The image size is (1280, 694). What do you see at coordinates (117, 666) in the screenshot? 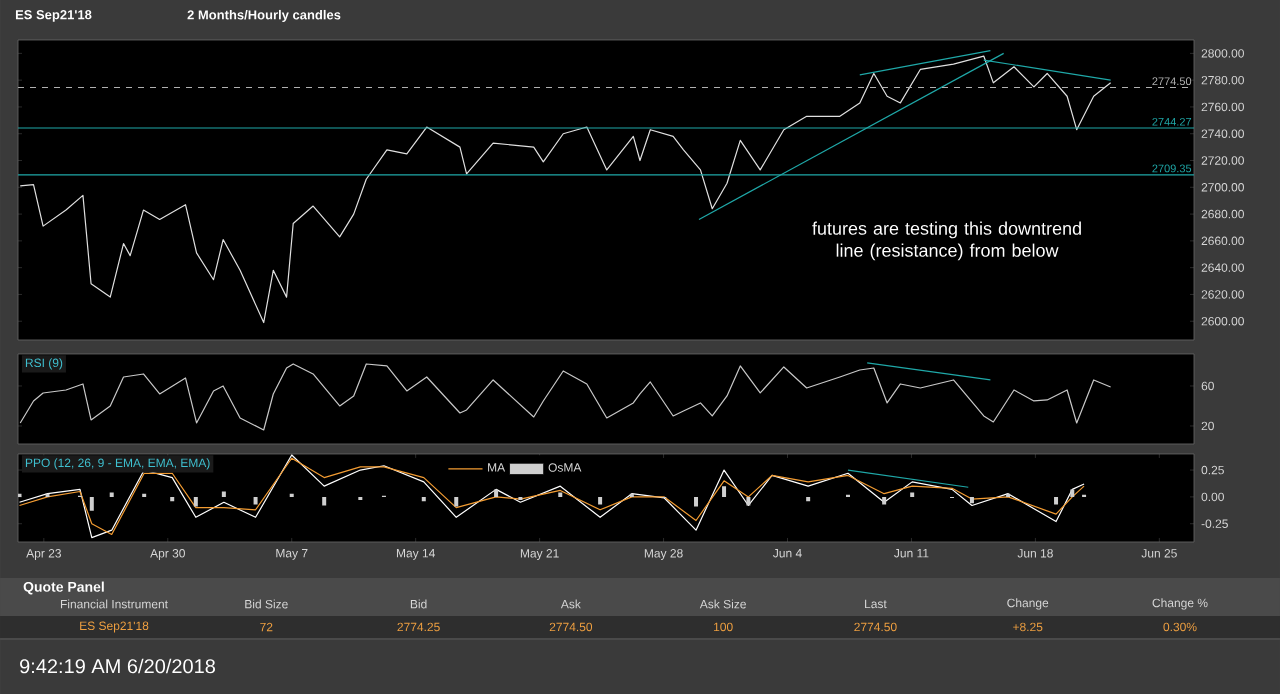
I see `text: 9:42:19 AM 6/20/2018` at bounding box center [117, 666].